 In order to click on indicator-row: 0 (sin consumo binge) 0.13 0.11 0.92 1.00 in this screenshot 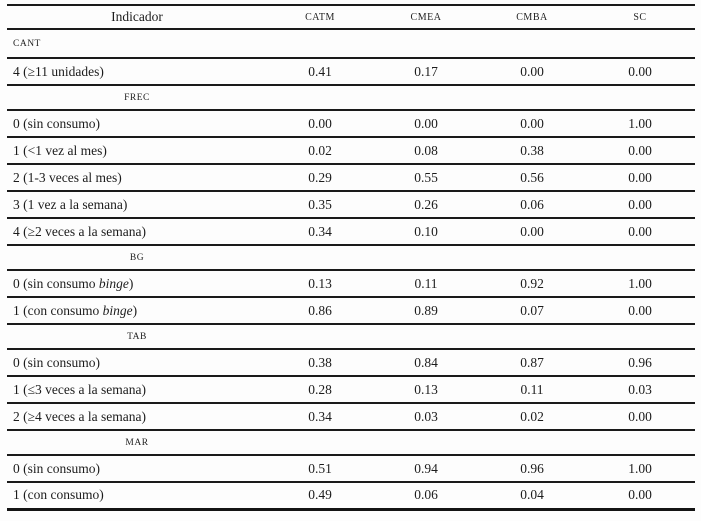, I will do `click(351, 283)`.